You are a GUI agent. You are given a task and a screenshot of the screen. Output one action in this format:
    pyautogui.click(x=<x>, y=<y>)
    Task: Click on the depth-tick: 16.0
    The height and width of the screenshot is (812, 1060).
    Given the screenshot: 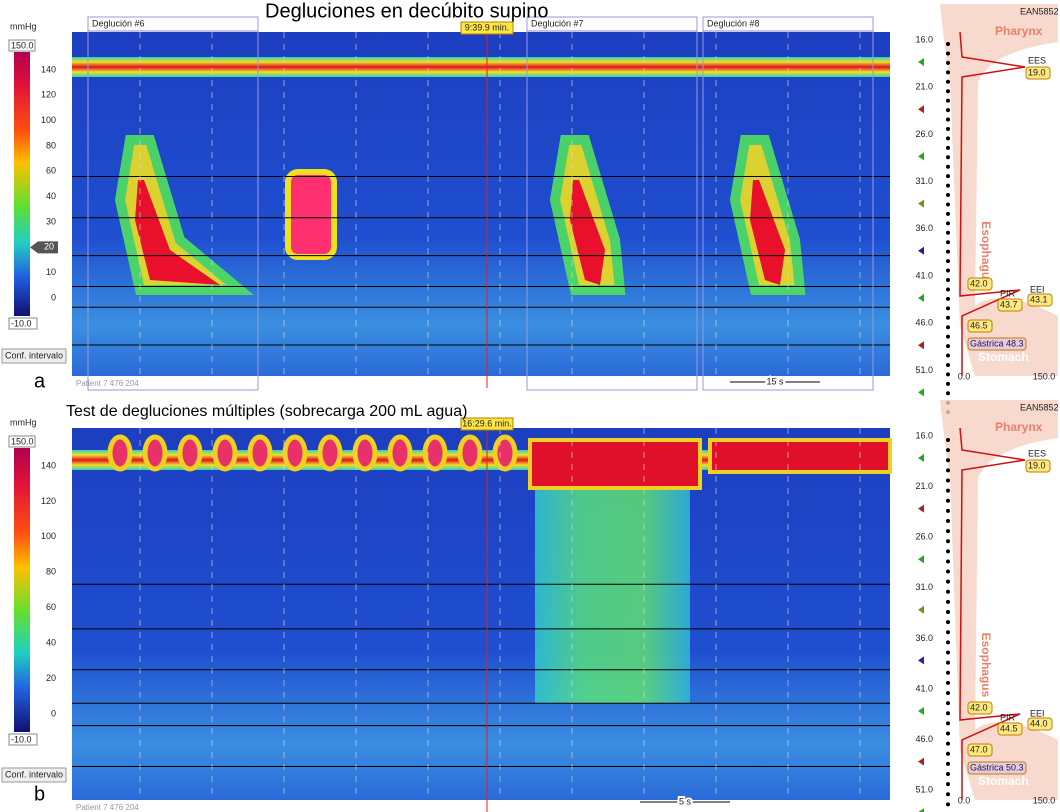 What is the action you would take?
    pyautogui.click(x=924, y=435)
    